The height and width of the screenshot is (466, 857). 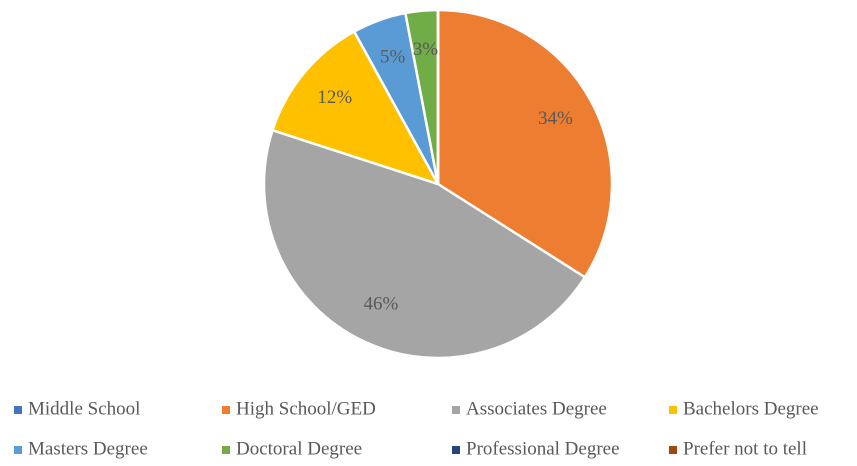 I want to click on legend-label: Prefer not to tell, so click(x=745, y=448).